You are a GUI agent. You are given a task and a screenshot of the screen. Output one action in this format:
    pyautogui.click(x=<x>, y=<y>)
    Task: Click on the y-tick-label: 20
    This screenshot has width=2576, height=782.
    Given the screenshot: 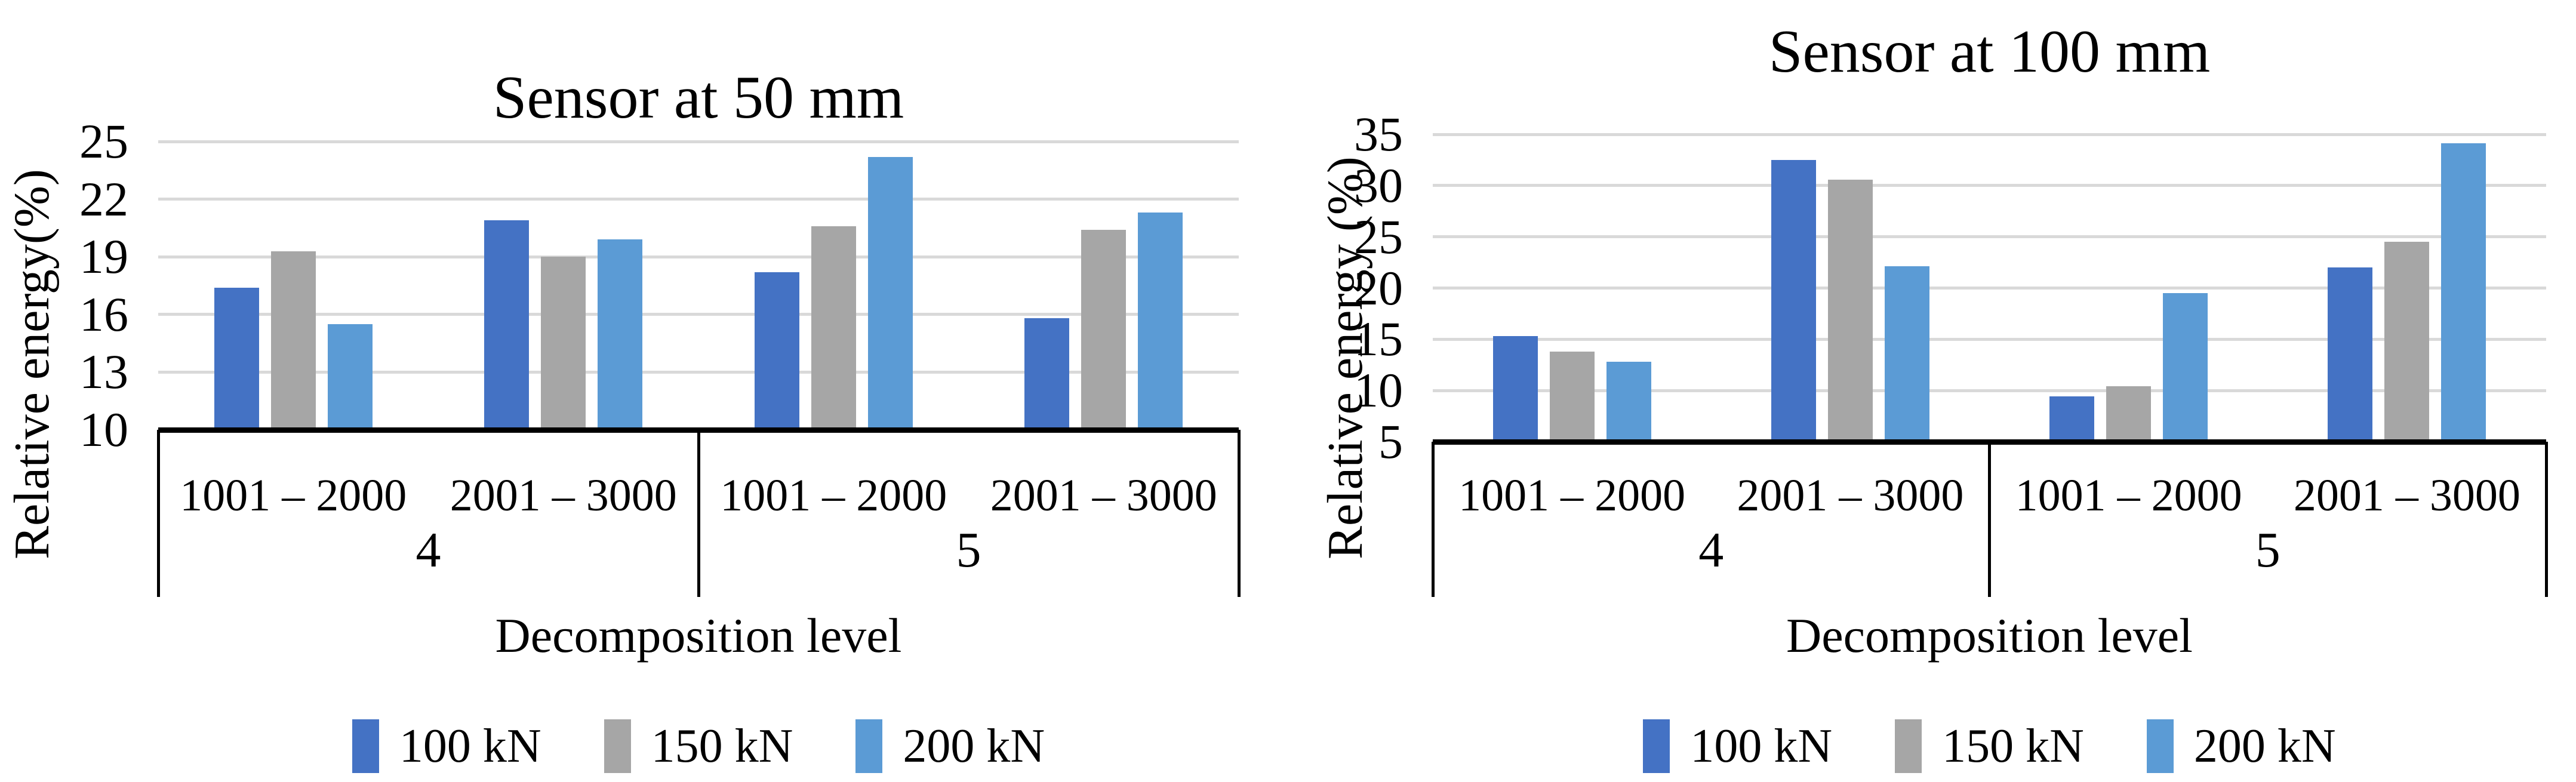 What is the action you would take?
    pyautogui.click(x=1378, y=287)
    